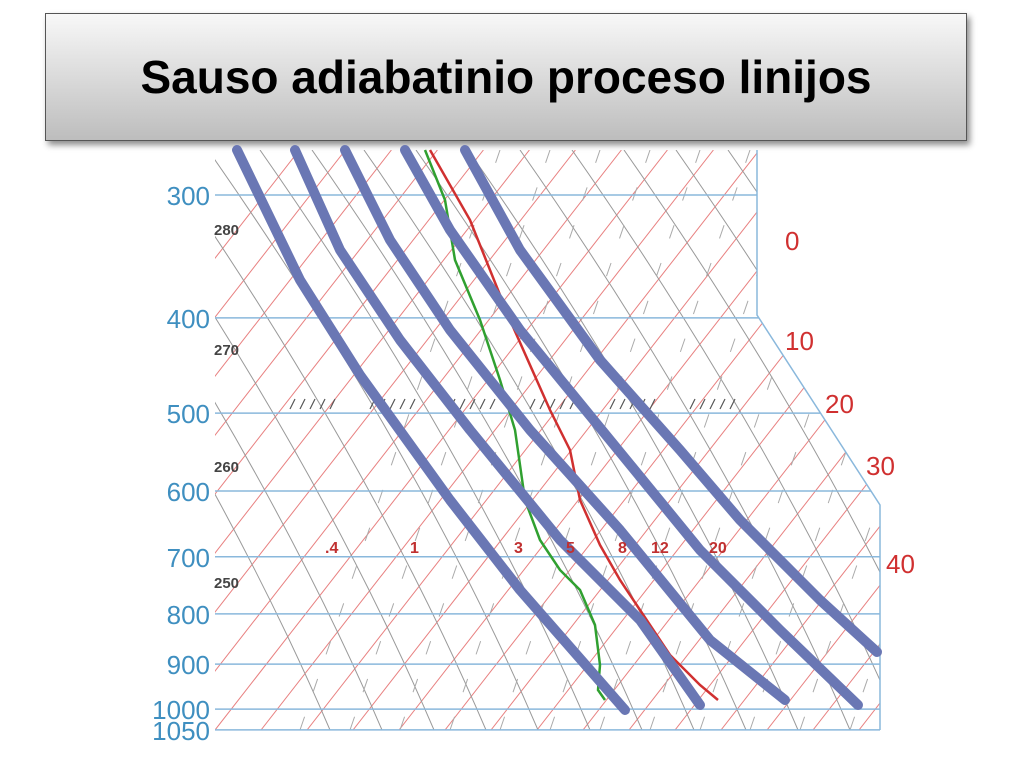  I want to click on isotherm-label: 40, so click(900, 564).